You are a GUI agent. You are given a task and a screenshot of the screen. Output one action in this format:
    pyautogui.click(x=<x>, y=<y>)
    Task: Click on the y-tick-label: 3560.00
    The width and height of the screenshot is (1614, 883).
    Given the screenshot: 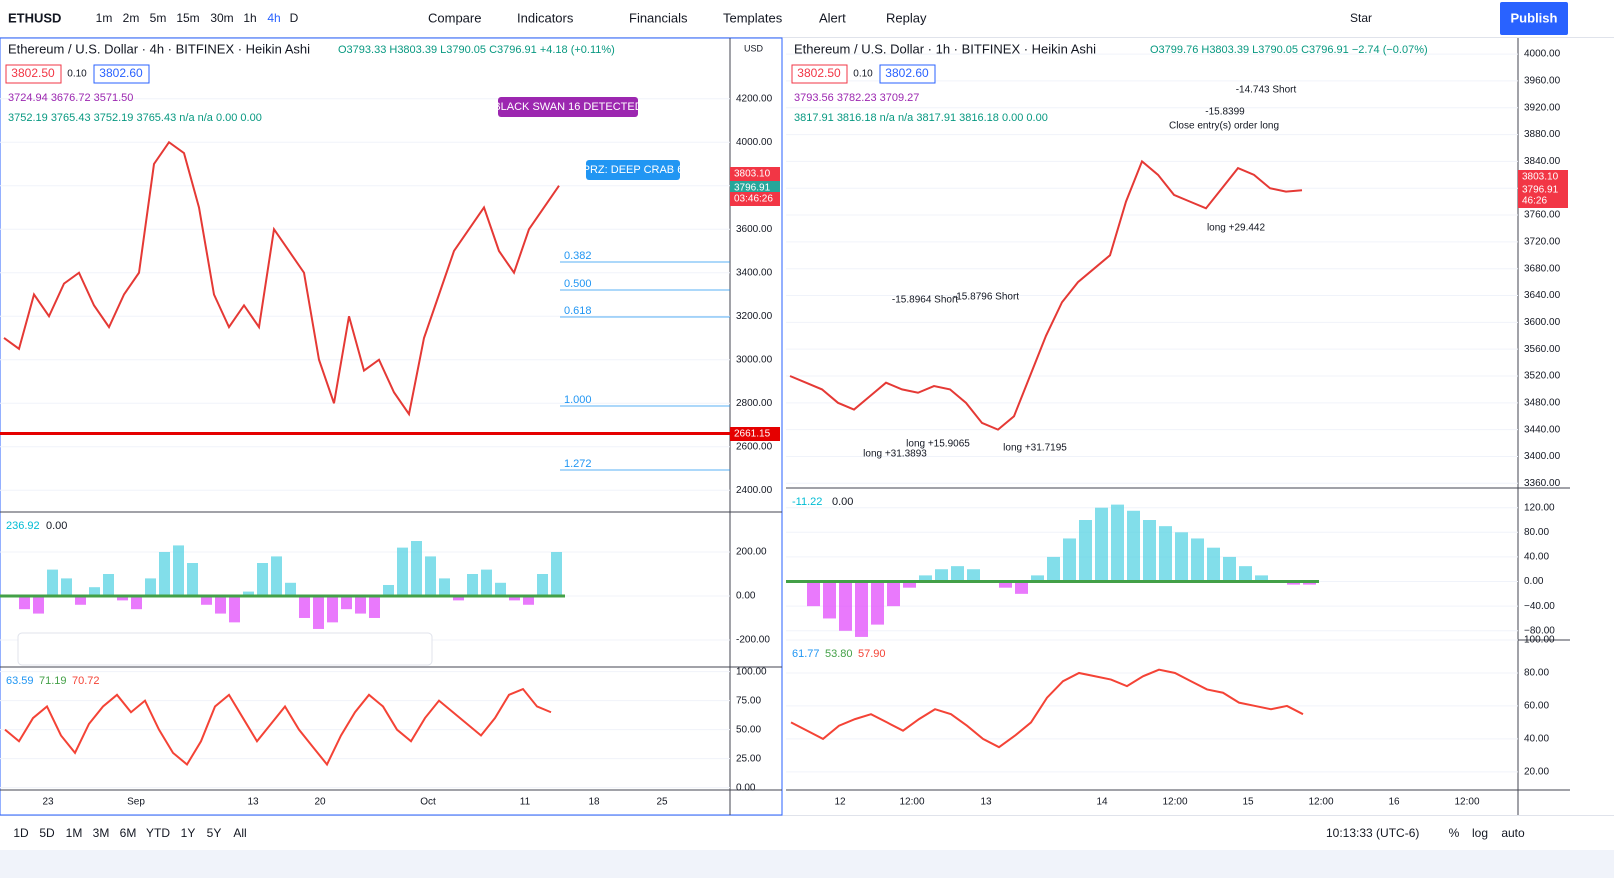 What is the action you would take?
    pyautogui.click(x=1542, y=349)
    